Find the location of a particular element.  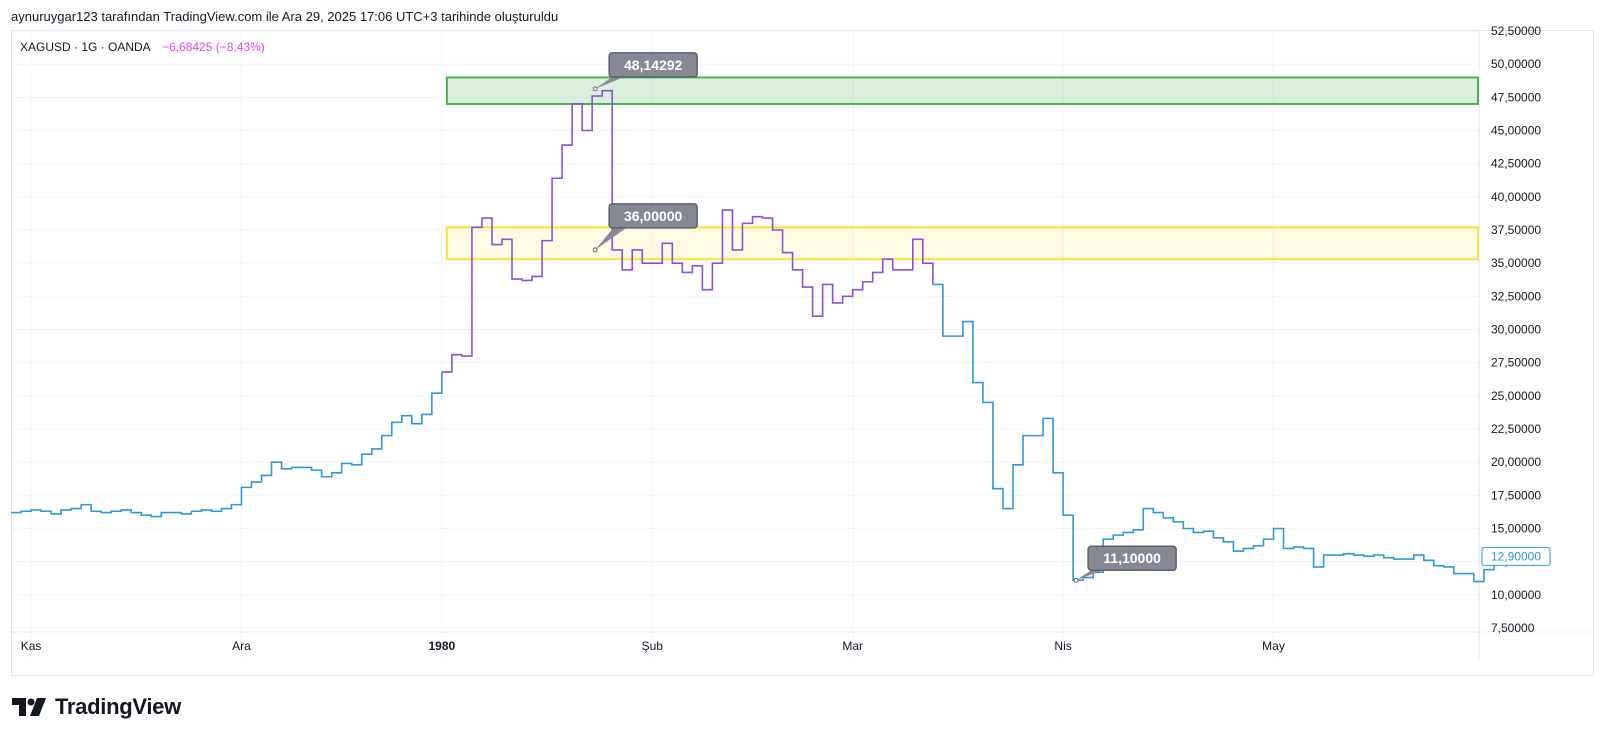

y-tick-label: 17,50000 is located at coordinates (1516, 495).